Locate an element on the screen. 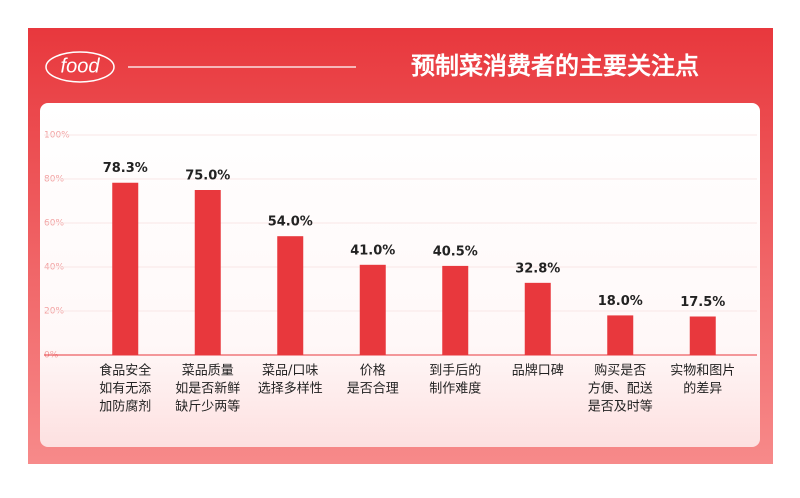 The height and width of the screenshot is (498, 800). x-tick-label: 实物和图片 is located at coordinates (702, 371).